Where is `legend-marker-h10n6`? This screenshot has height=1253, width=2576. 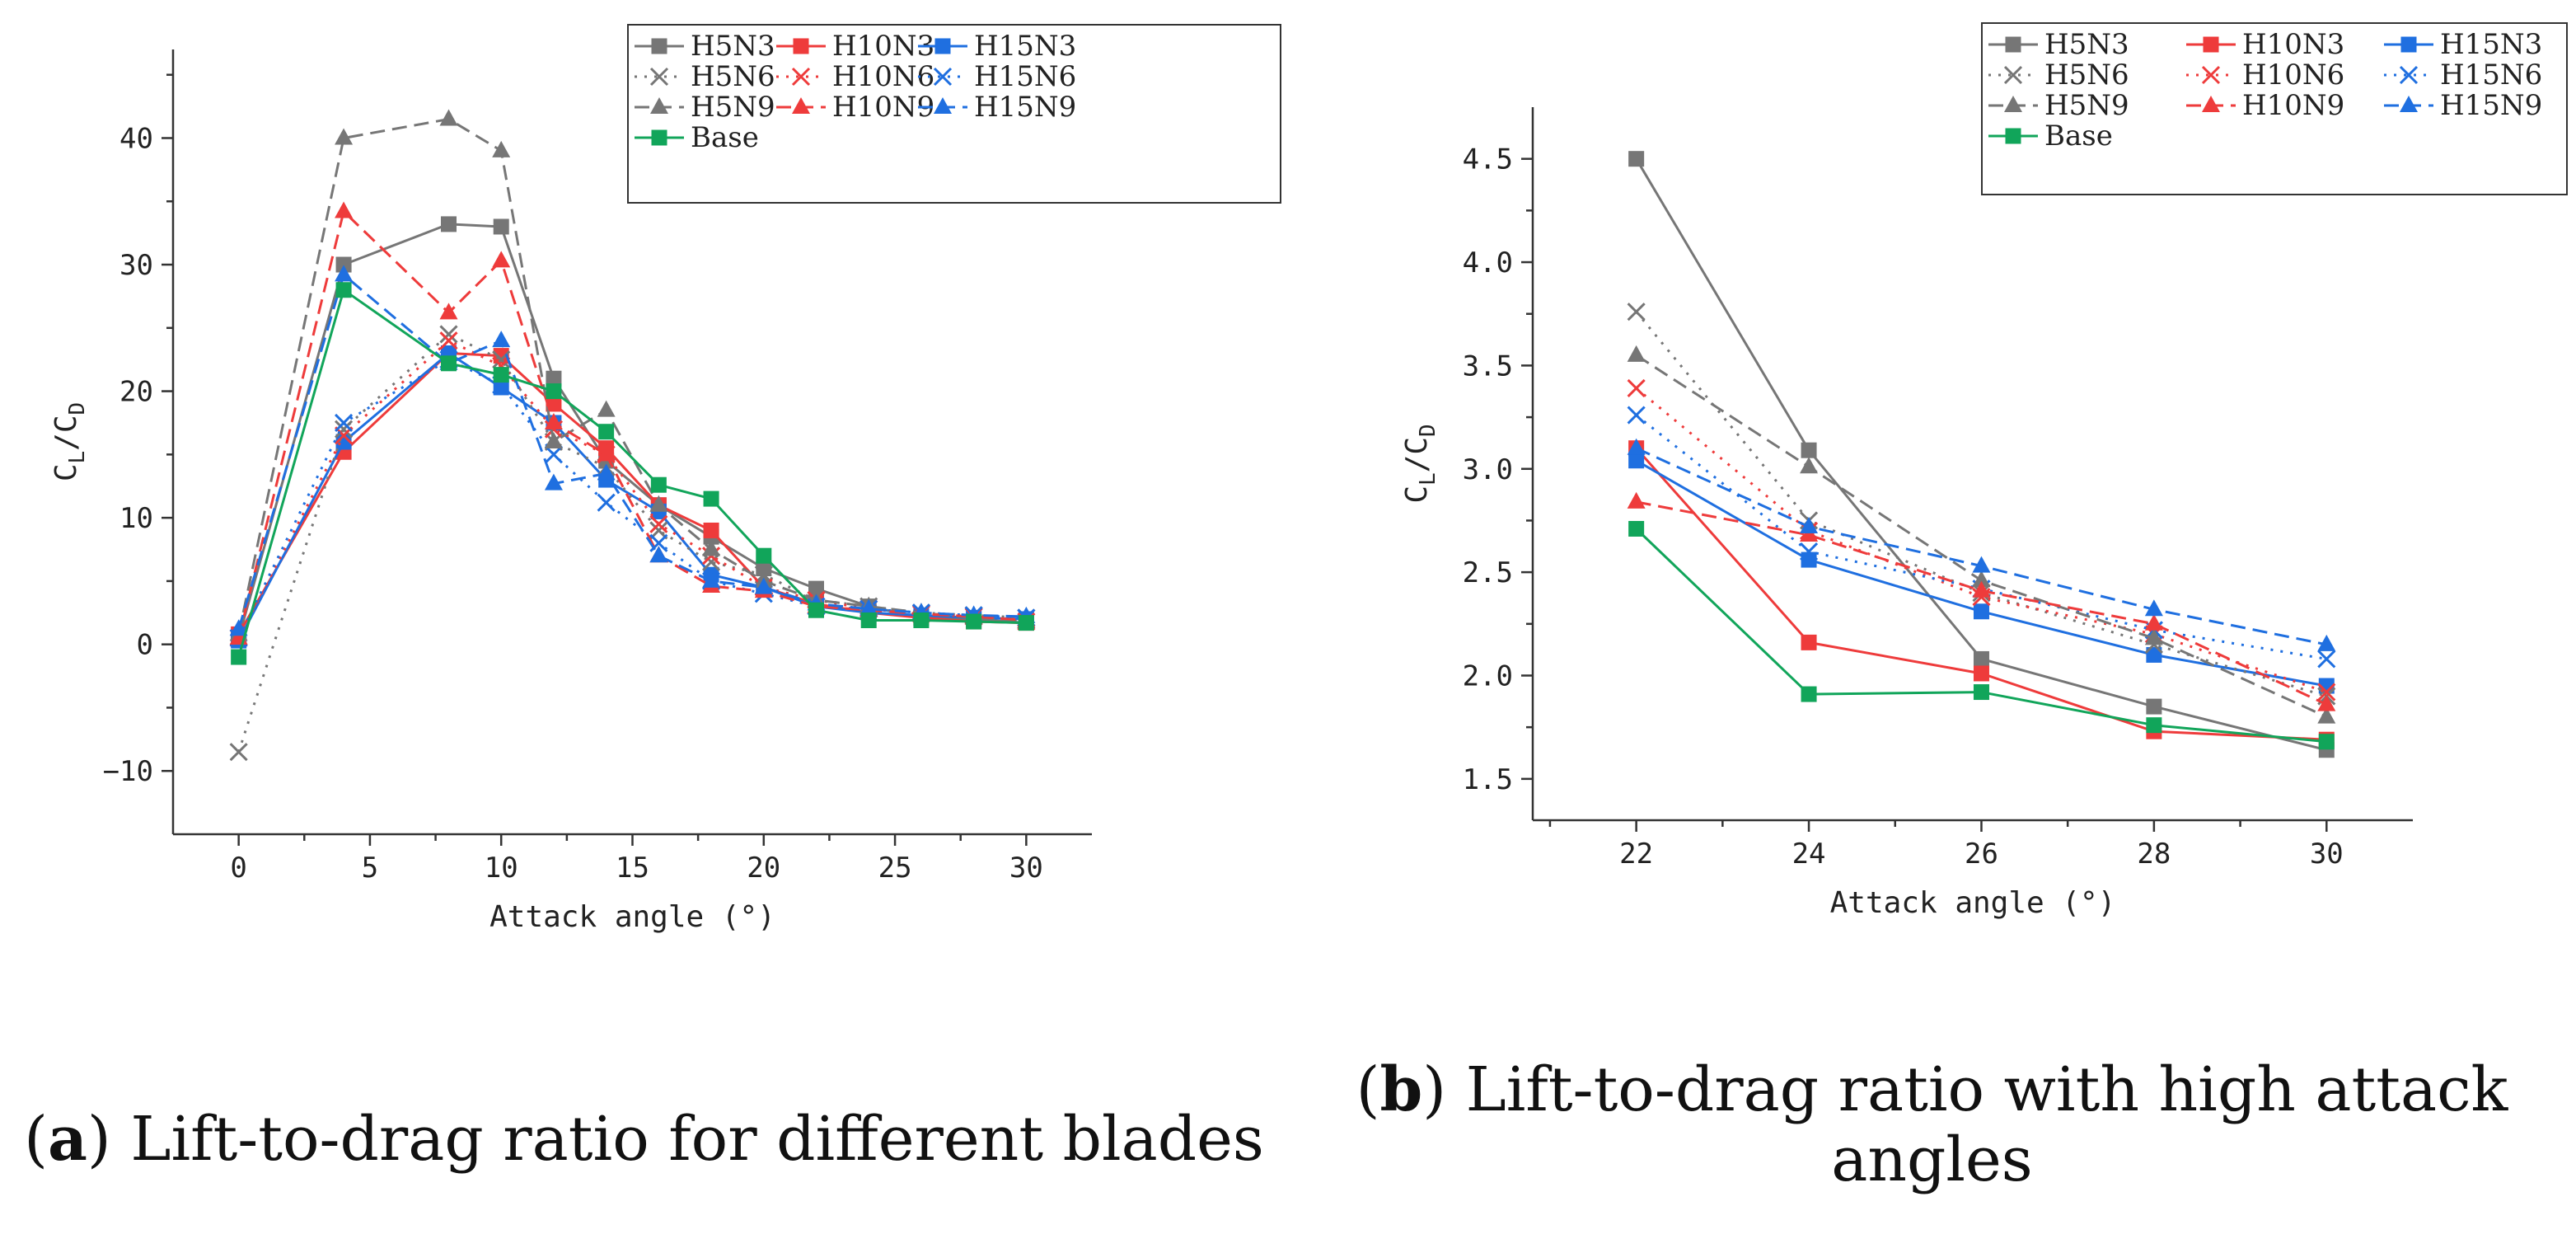
legend-marker-h10n6 is located at coordinates (2211, 75).